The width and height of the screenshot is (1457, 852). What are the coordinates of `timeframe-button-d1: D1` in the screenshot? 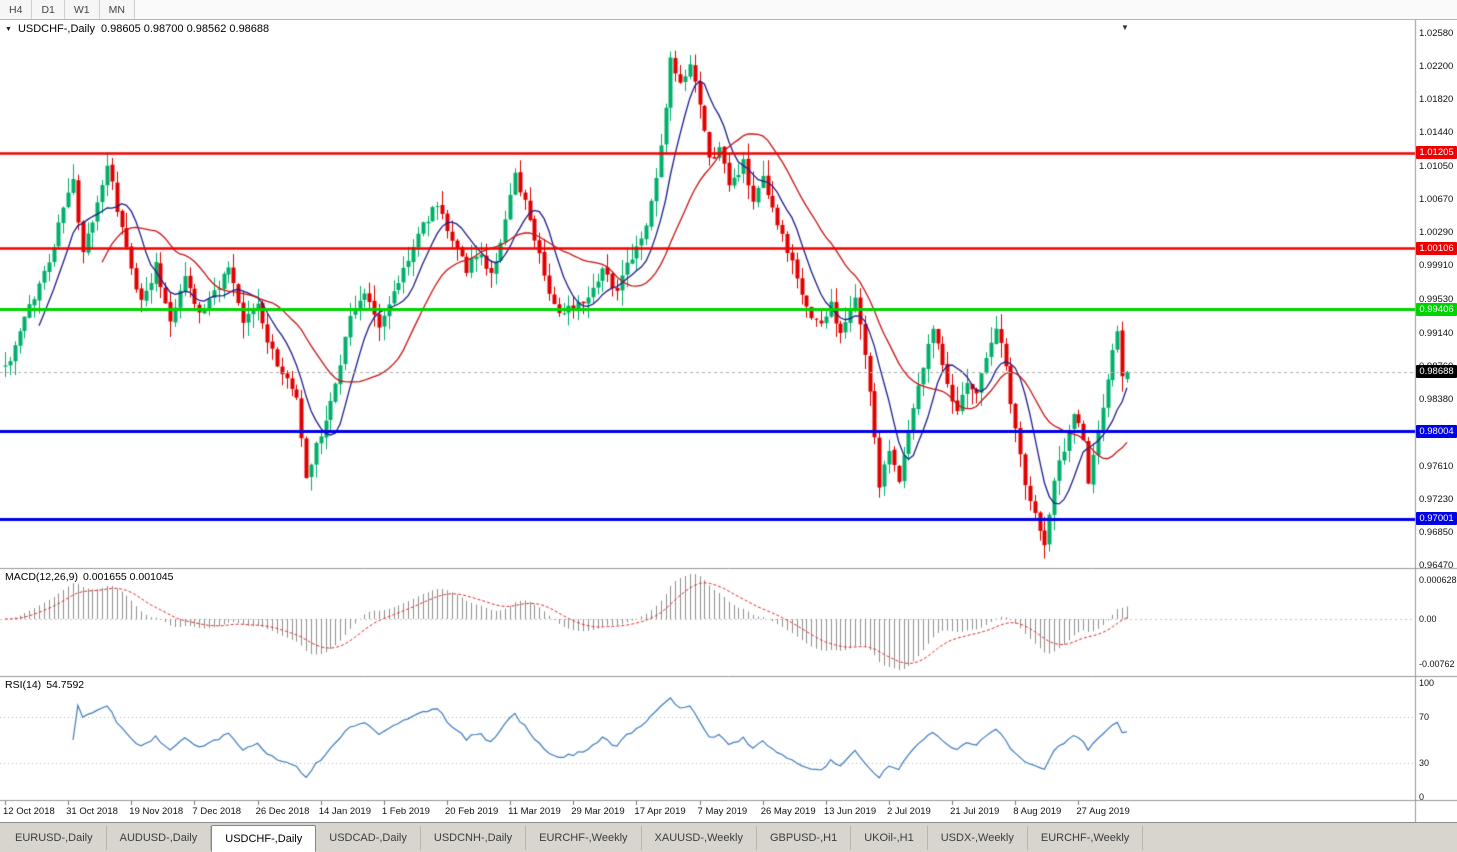 It's located at (48, 9).